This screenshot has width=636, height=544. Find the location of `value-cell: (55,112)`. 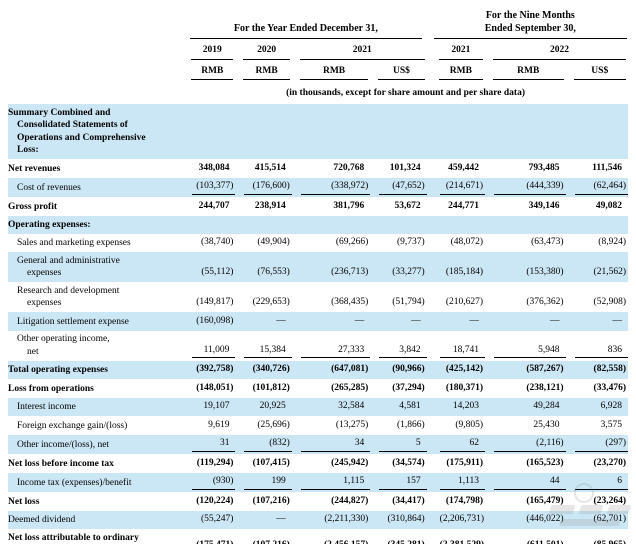

value-cell: (55,112) is located at coordinates (217, 272).